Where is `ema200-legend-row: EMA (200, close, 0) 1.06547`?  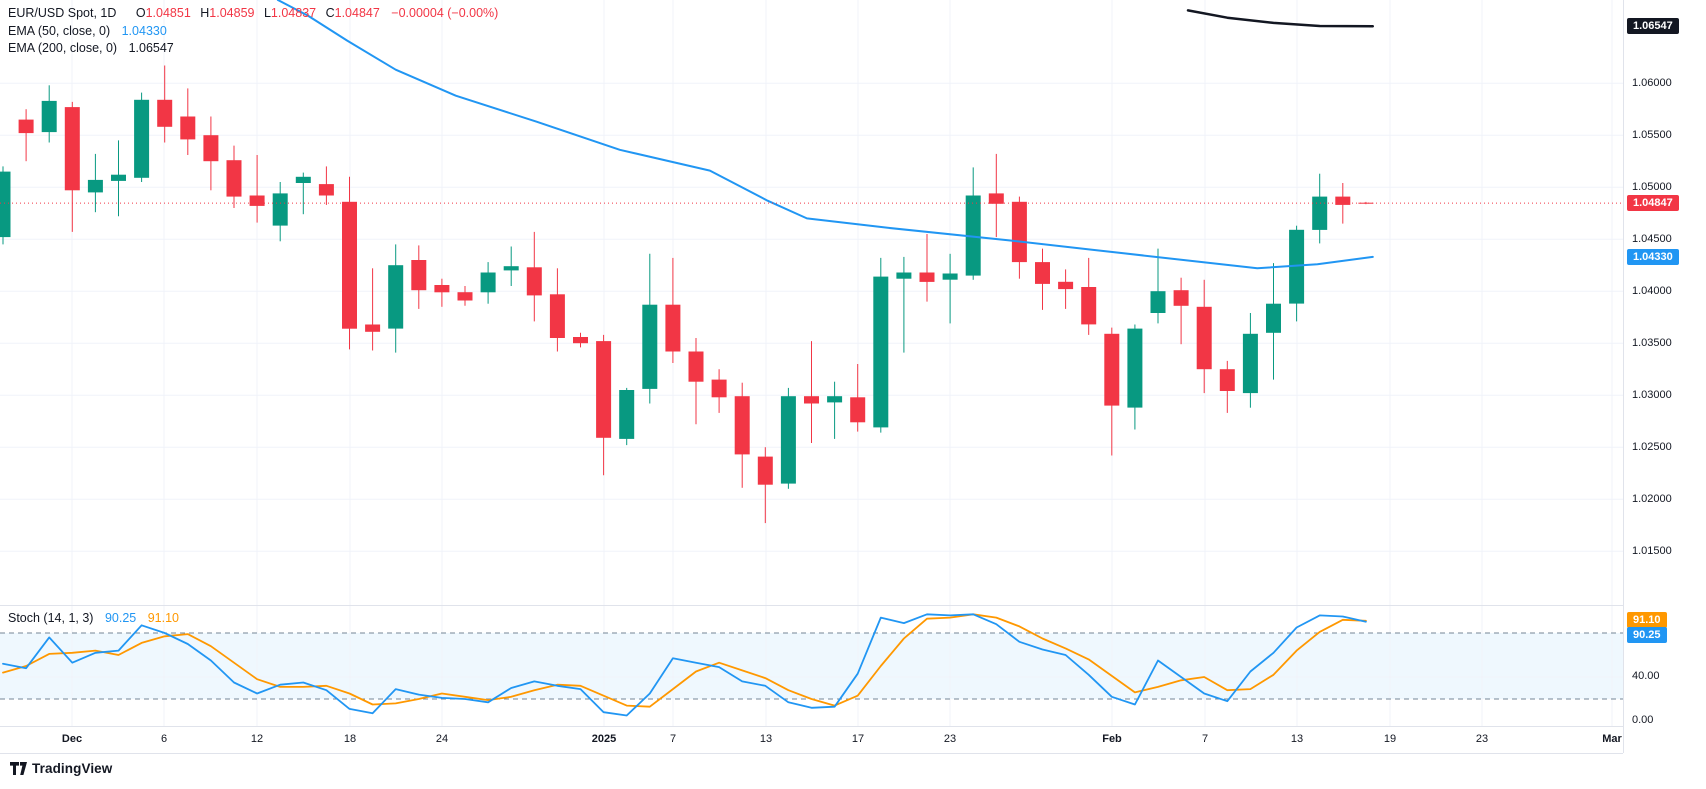
ema200-legend-row: EMA (200, close, 0) 1.06547 is located at coordinates (253, 49).